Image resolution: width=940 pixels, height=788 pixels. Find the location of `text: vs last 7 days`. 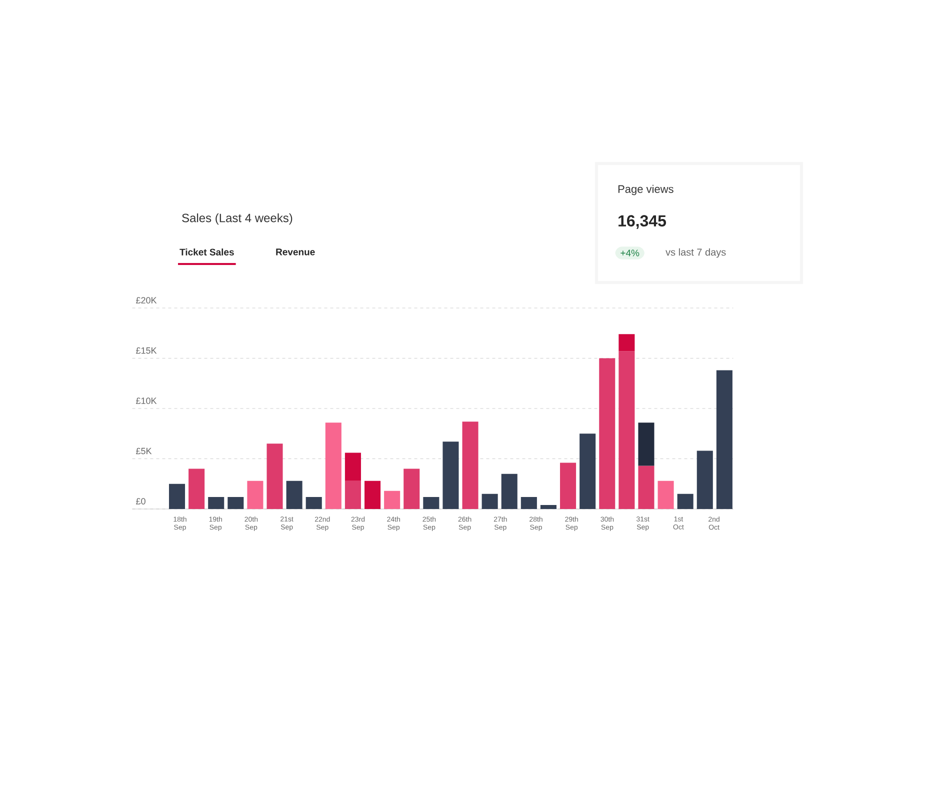

text: vs last 7 days is located at coordinates (696, 253).